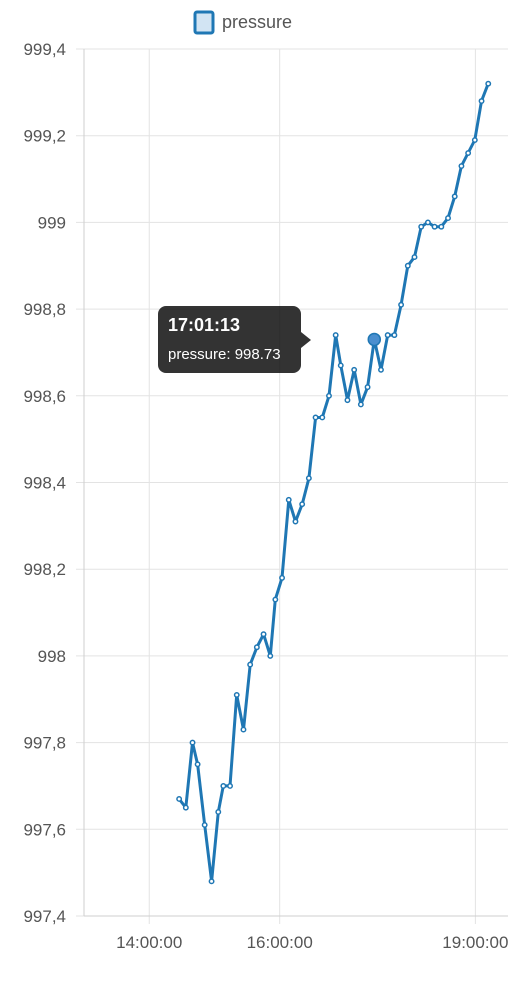  I want to click on tooltip-caret, so click(306, 340).